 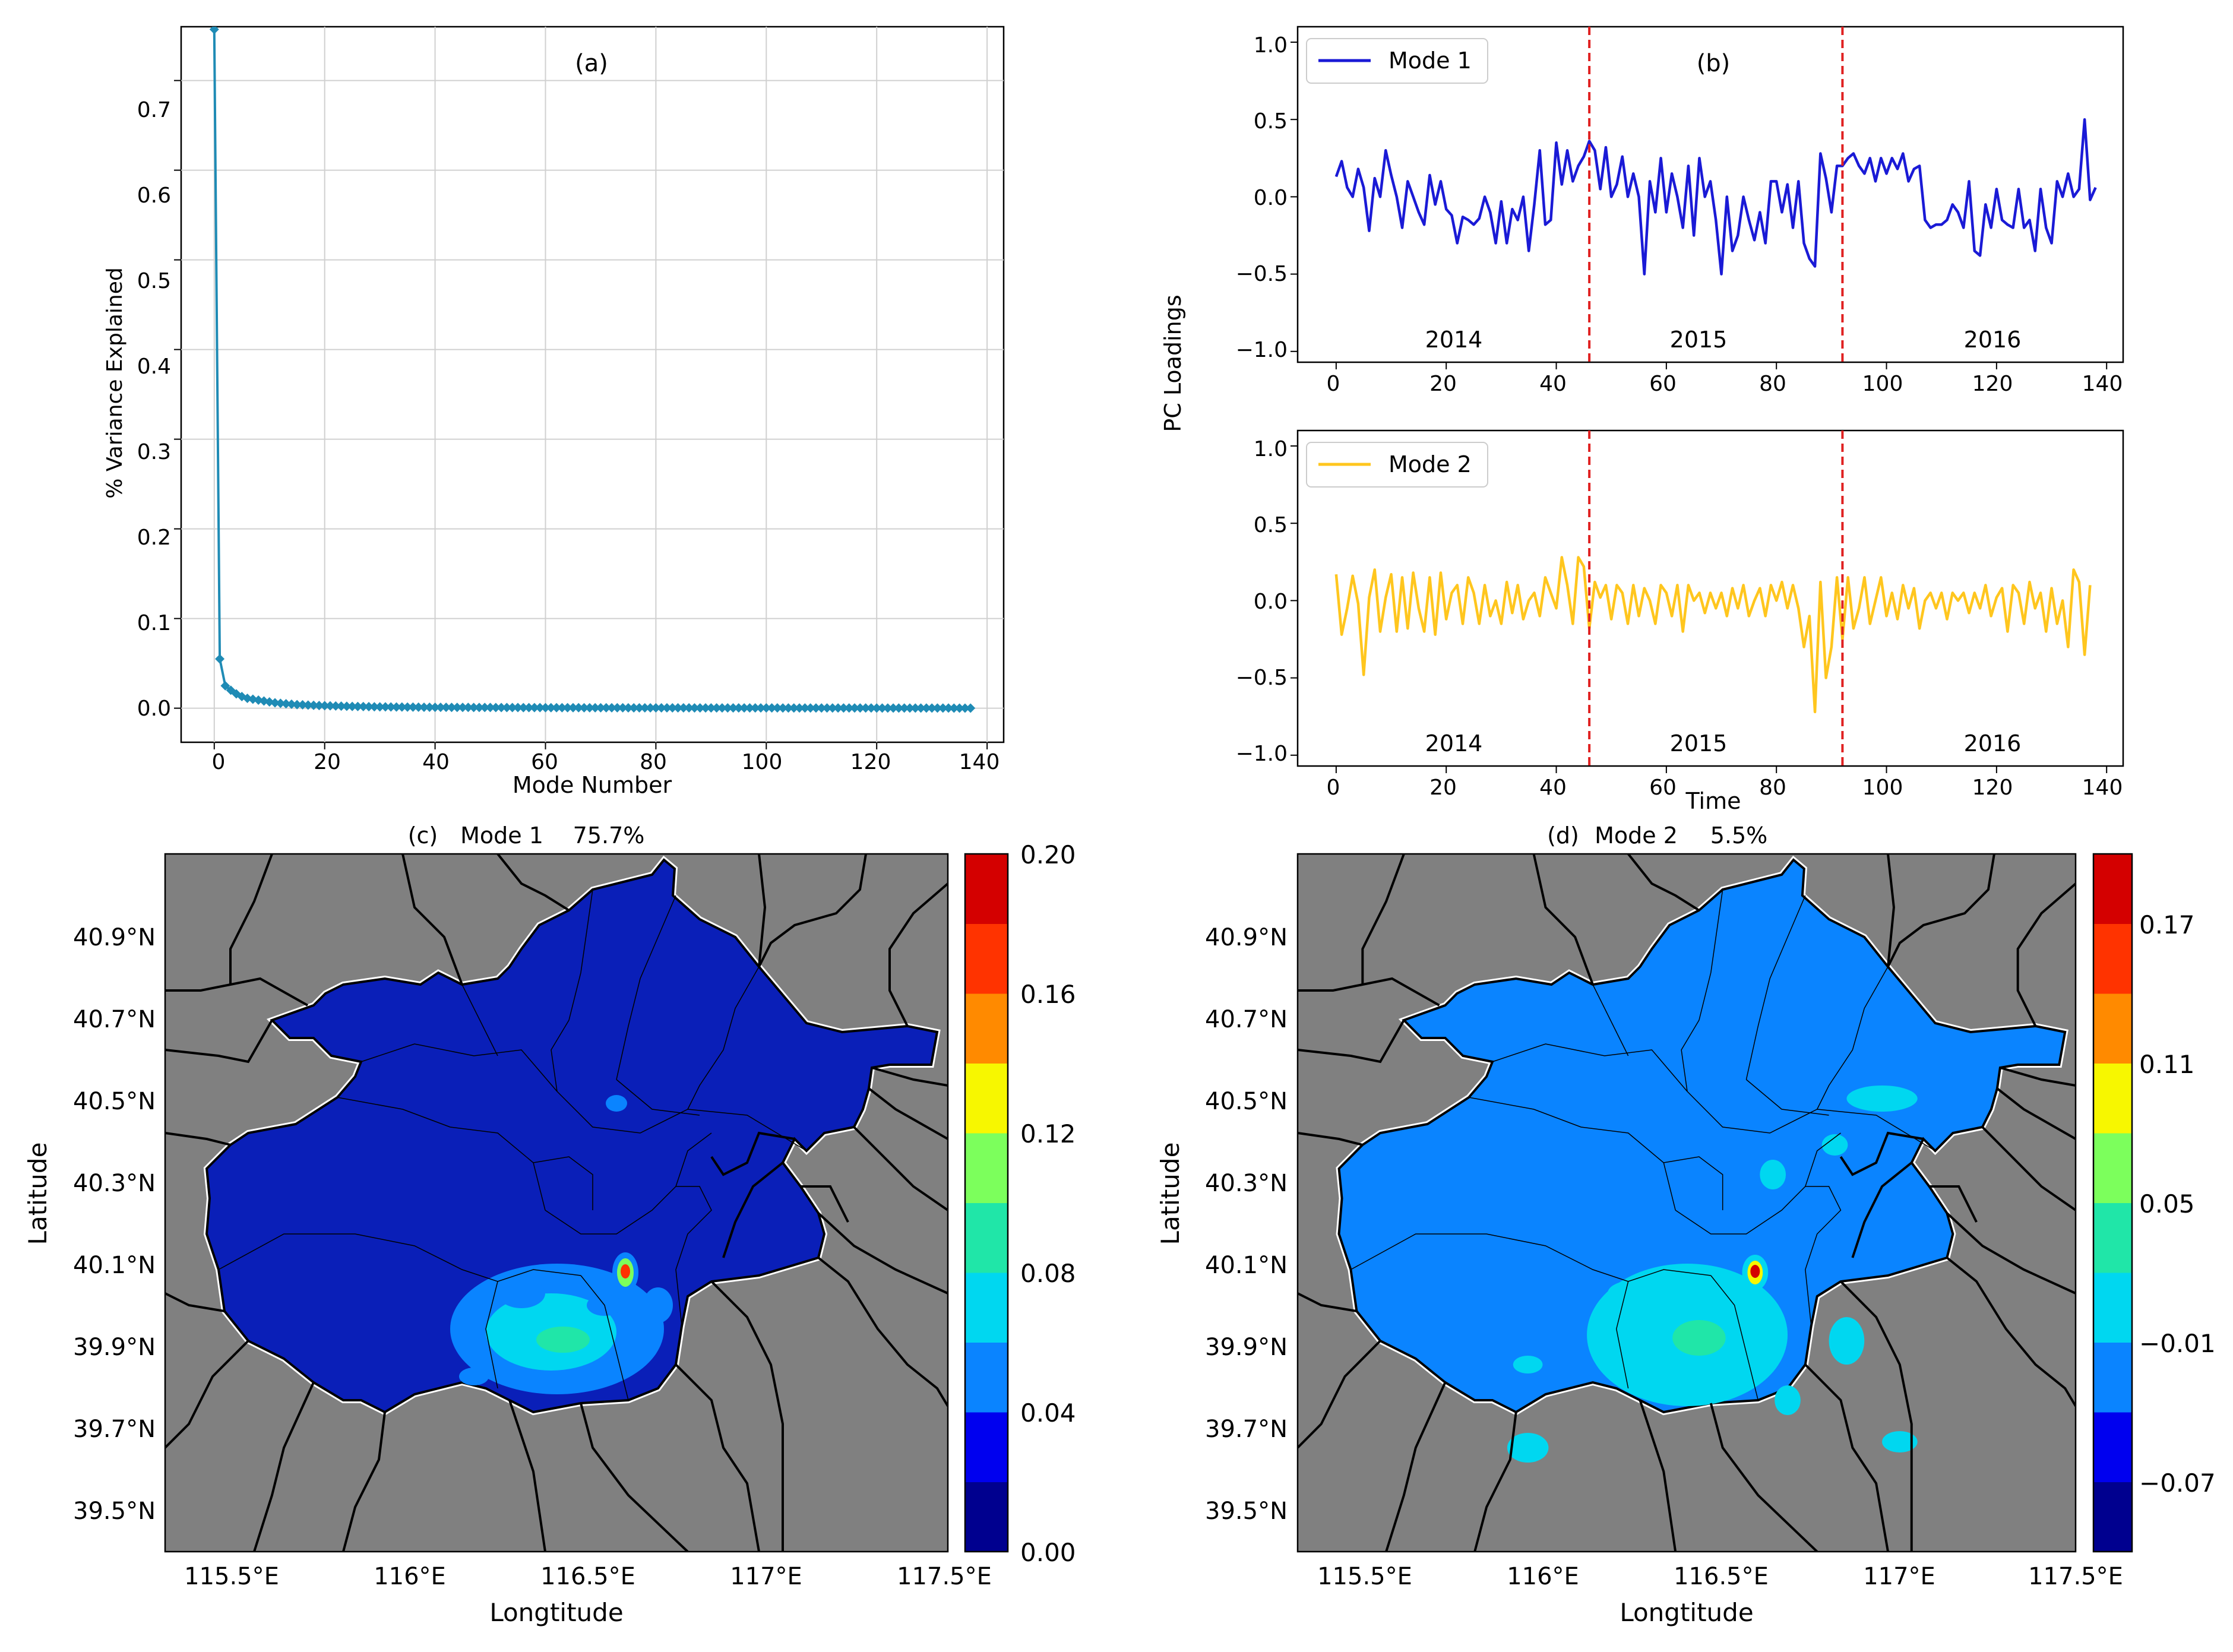 What do you see at coordinates (1725, 788) in the screenshot?
I see `panel-b-bottom-x-ticks: 0 20 40 60 80 100 120 140` at bounding box center [1725, 788].